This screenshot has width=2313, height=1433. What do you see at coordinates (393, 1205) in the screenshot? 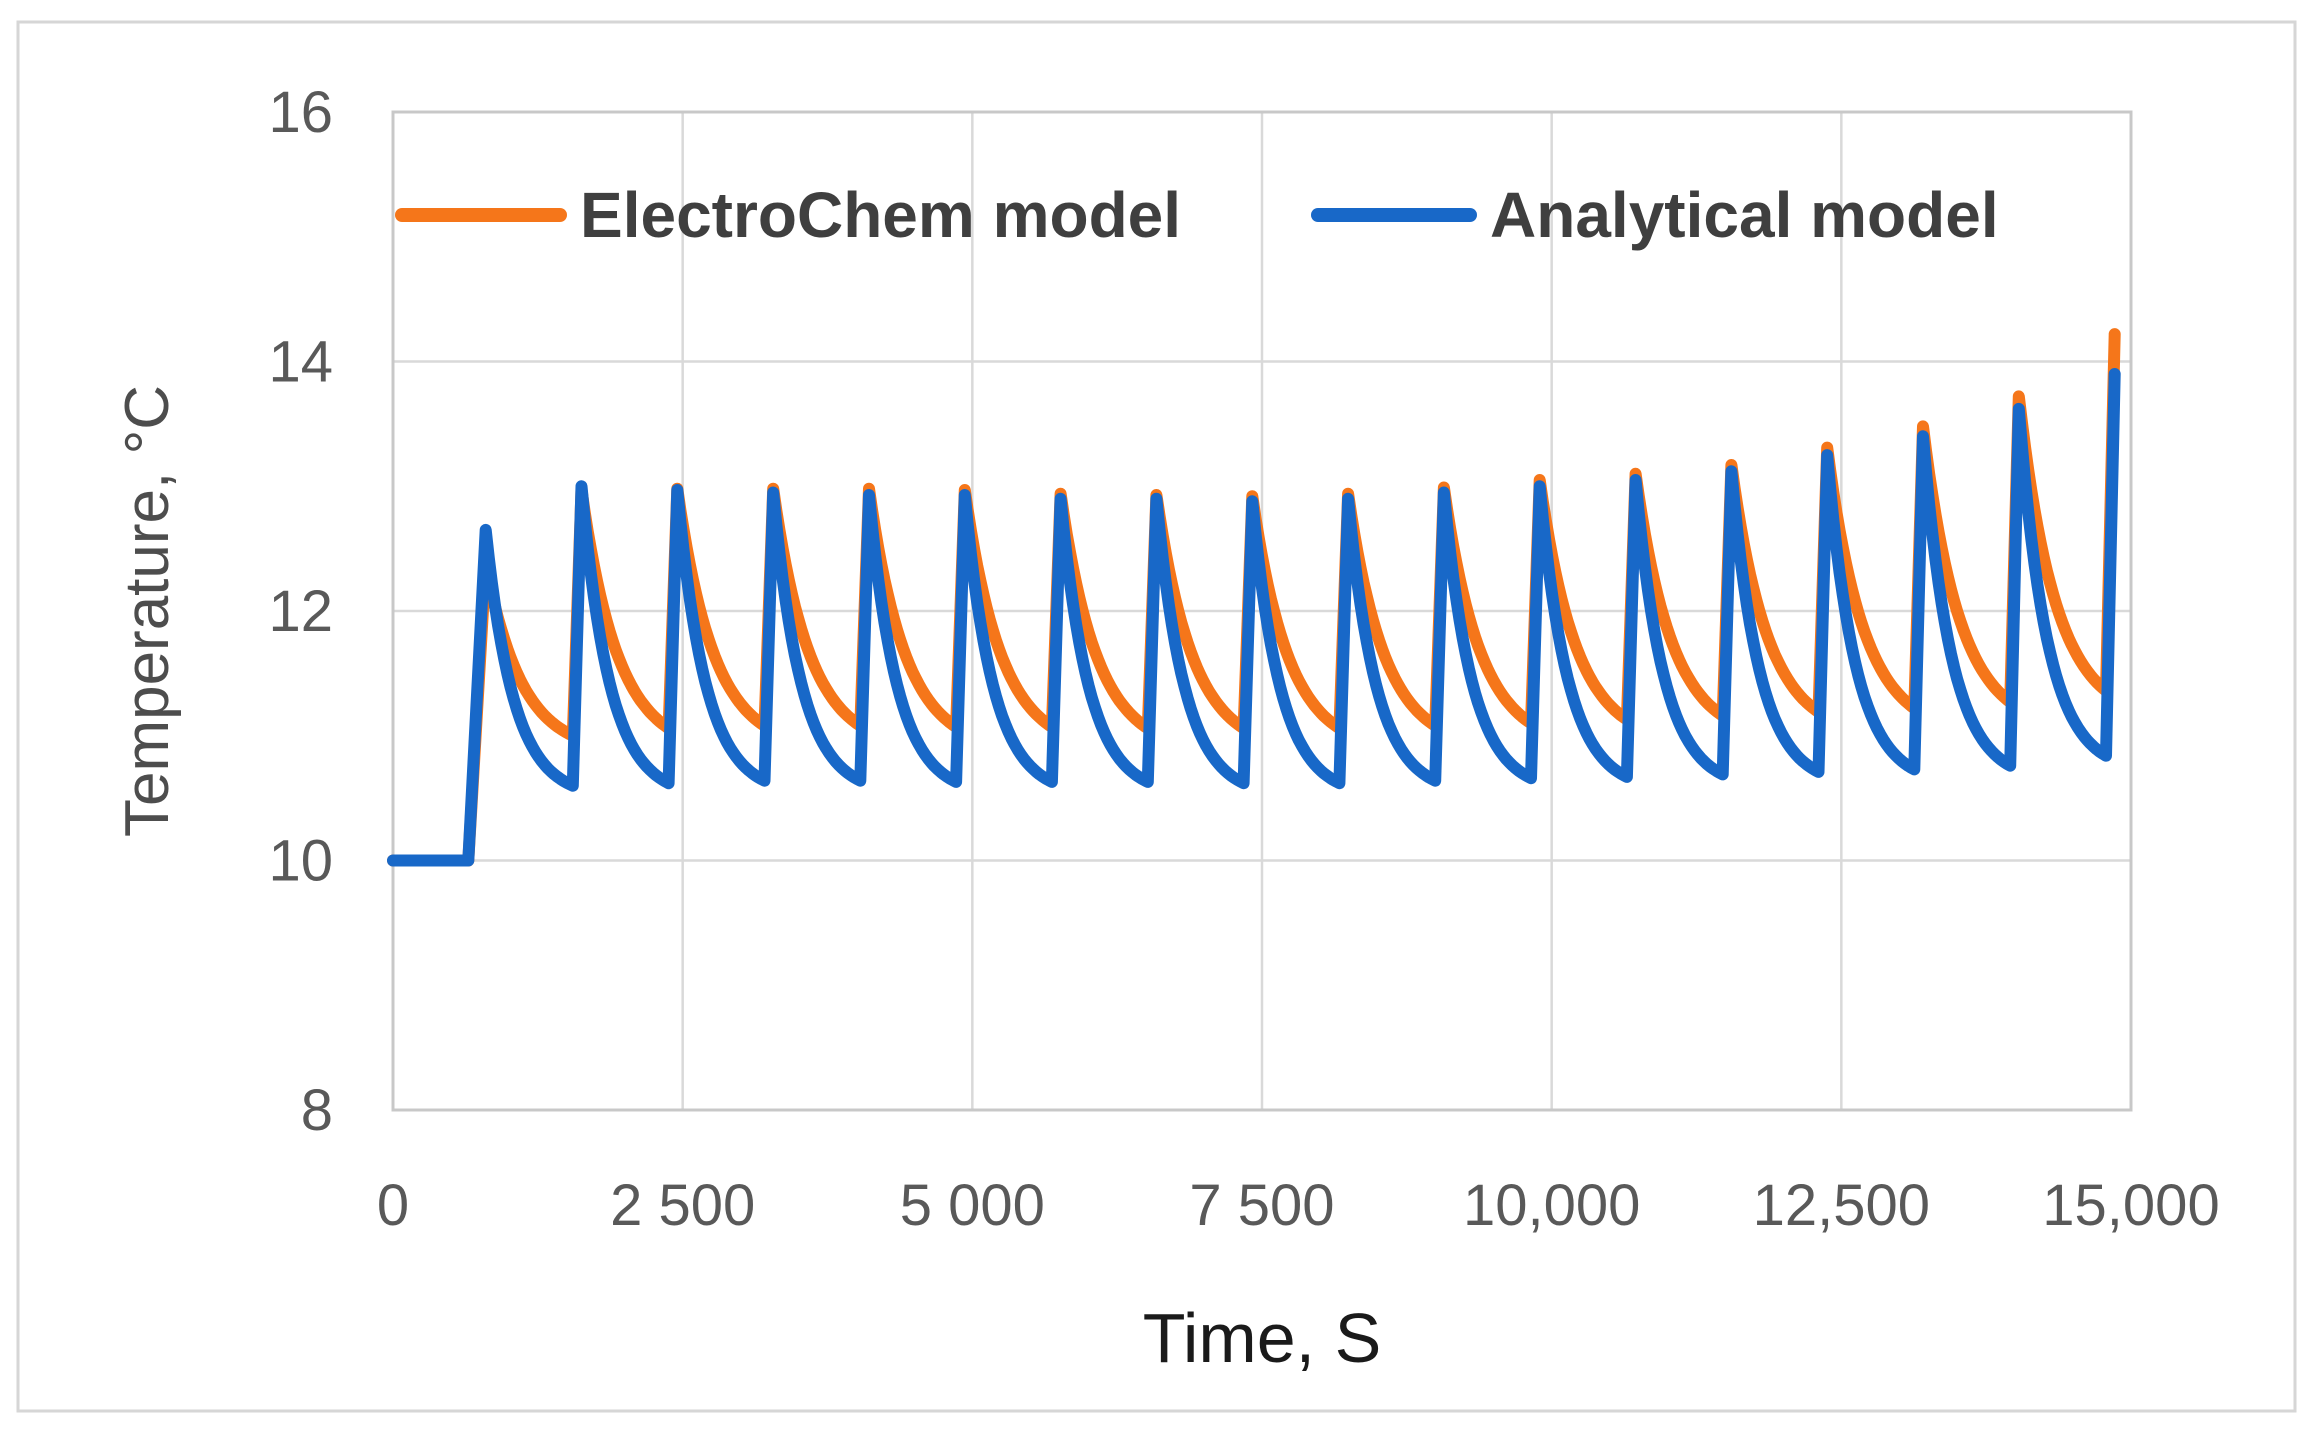
I see `x-tick-label: 0` at bounding box center [393, 1205].